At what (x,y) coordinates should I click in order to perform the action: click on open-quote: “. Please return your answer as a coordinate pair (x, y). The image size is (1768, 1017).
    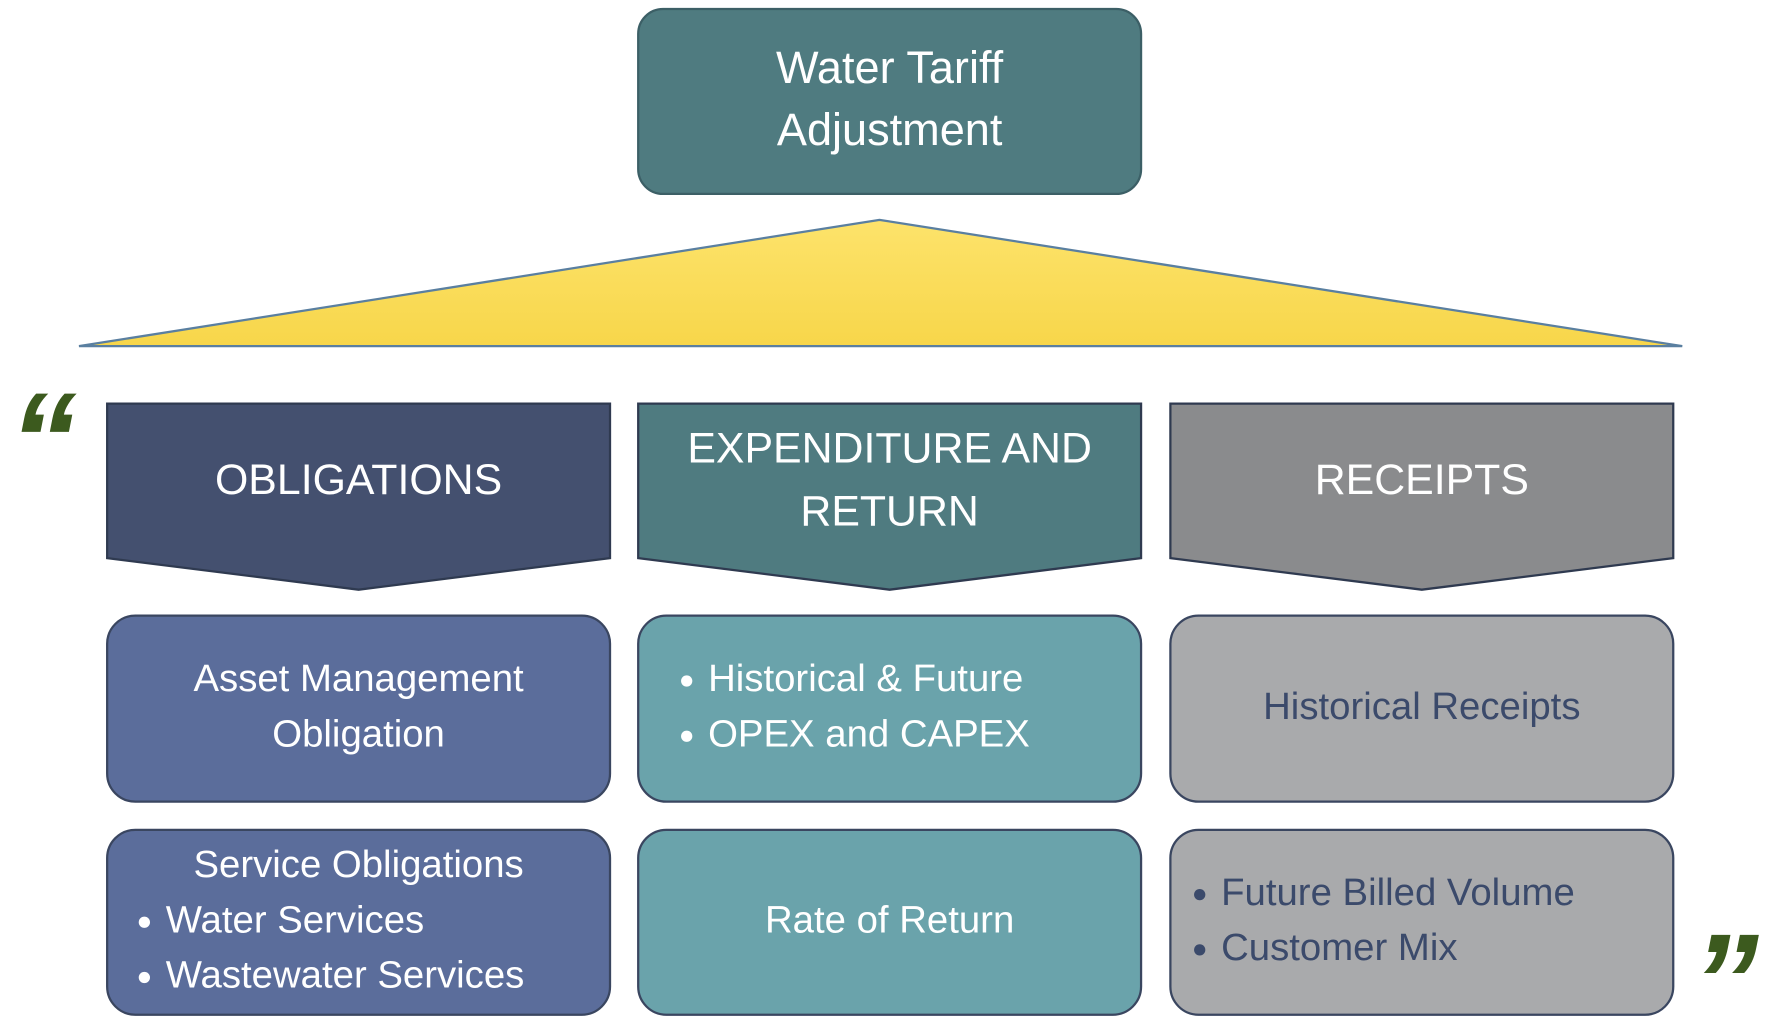
    Looking at the image, I should click on (43, 440).